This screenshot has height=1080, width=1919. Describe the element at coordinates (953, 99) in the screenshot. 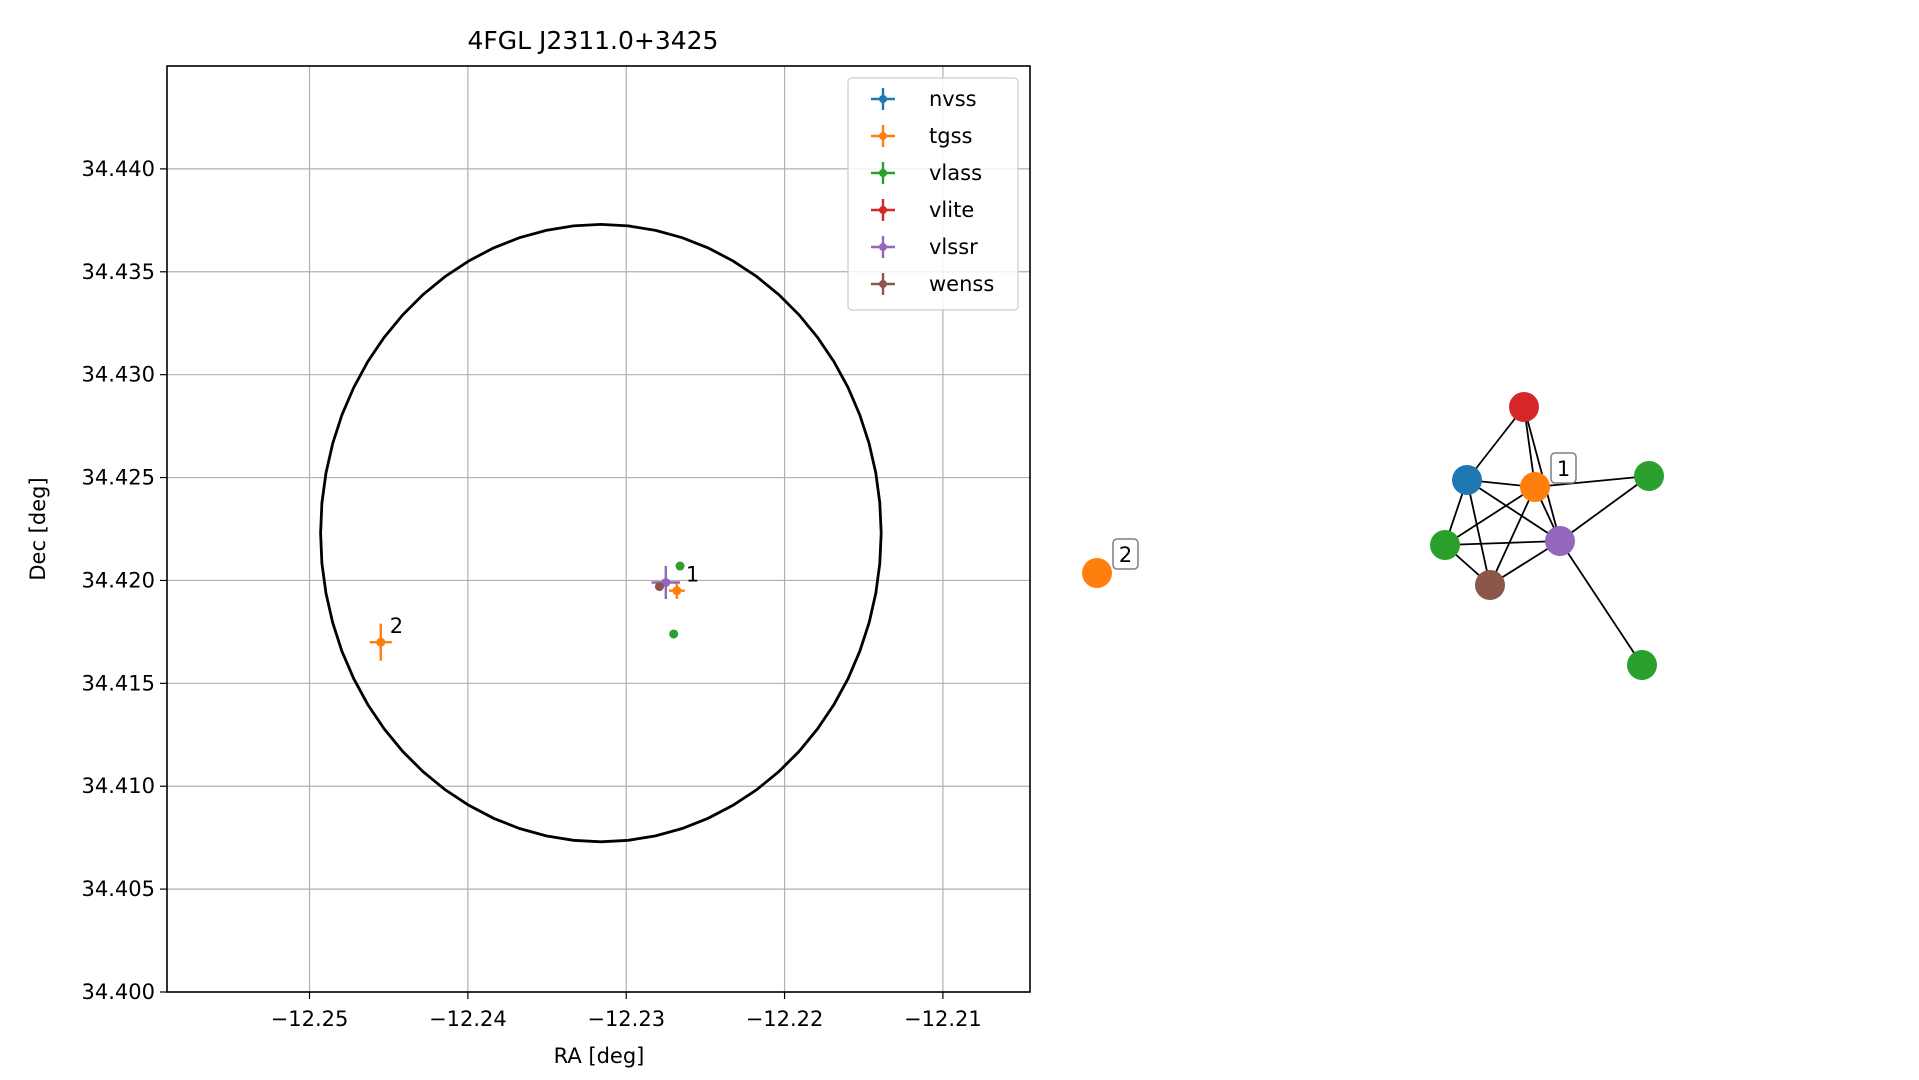

I see `legend-label: nvss` at that location.